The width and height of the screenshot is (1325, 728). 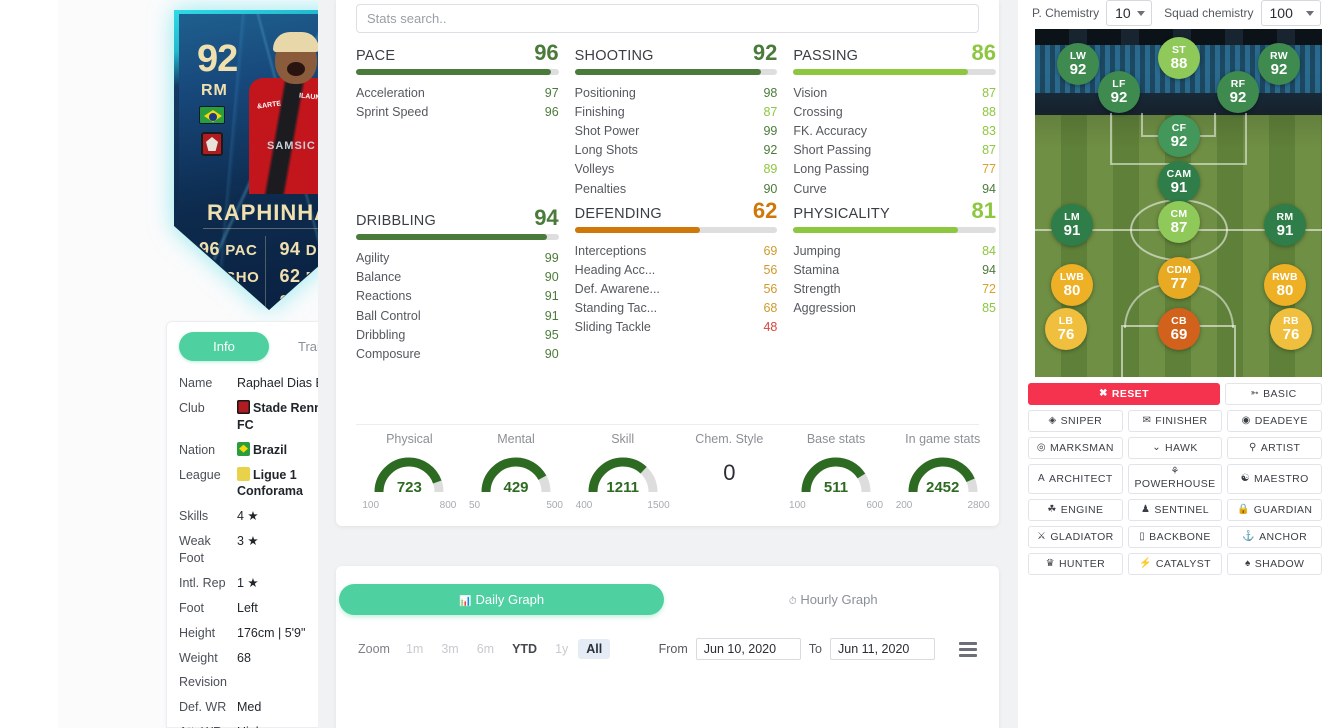 I want to click on position-chip-cf: CF 92, so click(x=1179, y=136).